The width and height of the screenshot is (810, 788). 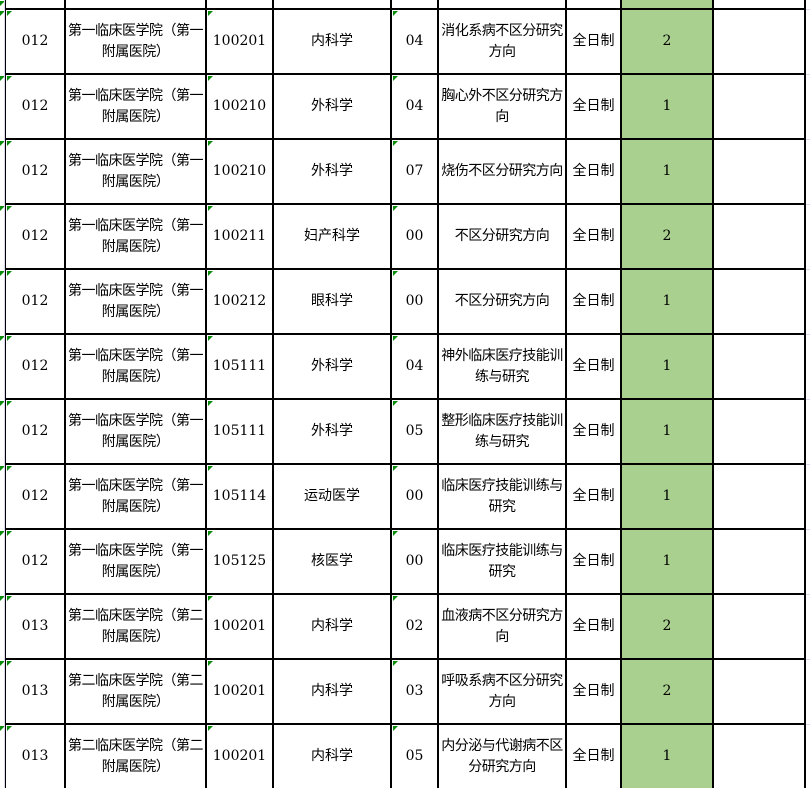 What do you see at coordinates (332, 496) in the screenshot?
I see `cell-major-name: 运动医学` at bounding box center [332, 496].